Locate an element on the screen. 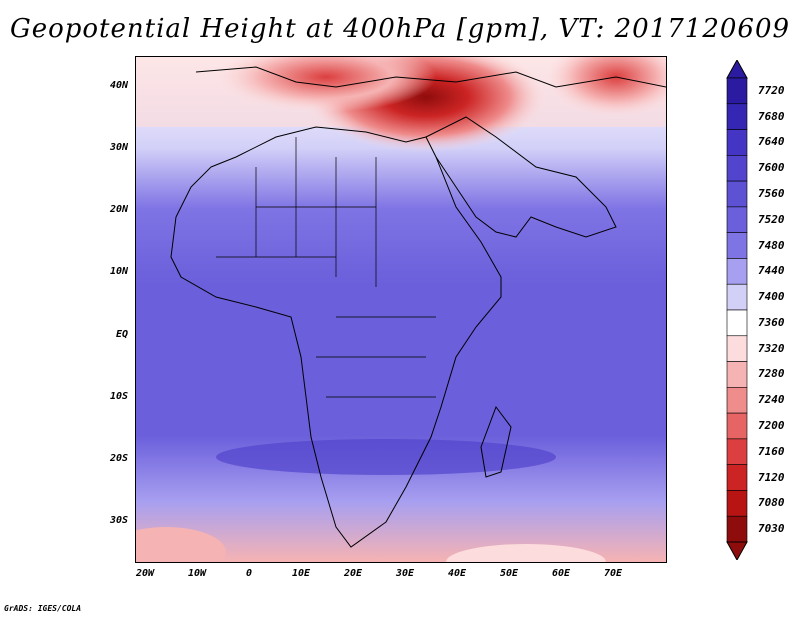 This screenshot has height=618, width=800. lat-label-eq: EQ is located at coordinates (121, 334).